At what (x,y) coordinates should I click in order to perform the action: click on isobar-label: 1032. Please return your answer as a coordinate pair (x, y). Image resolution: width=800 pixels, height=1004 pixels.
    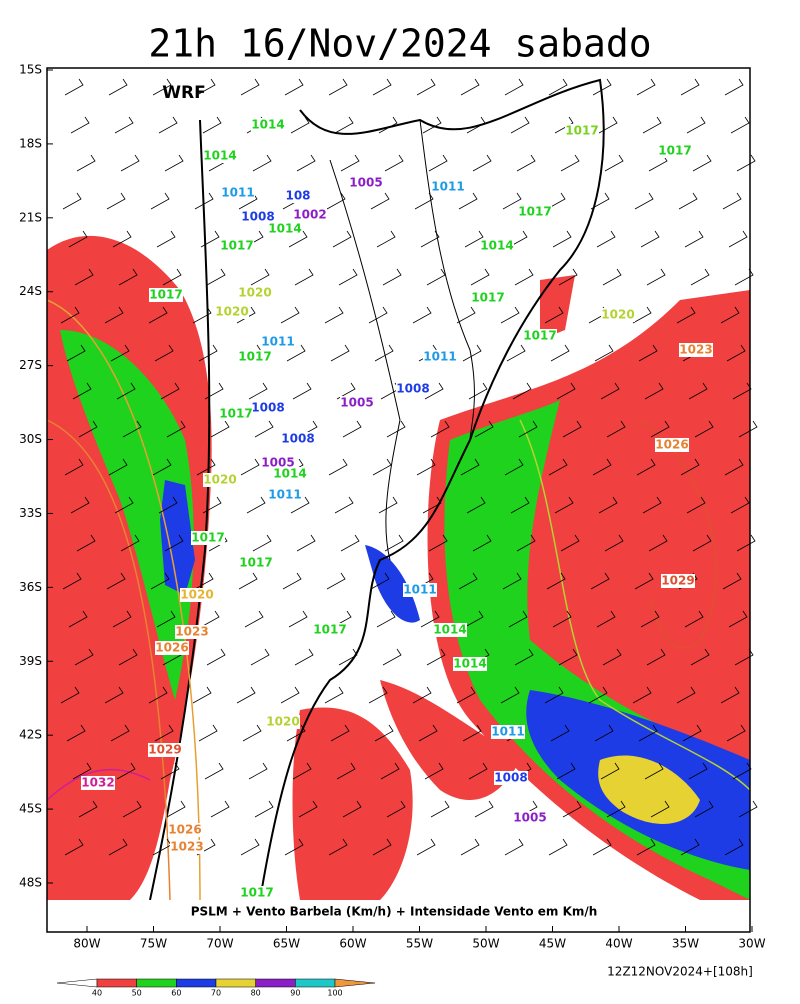
    Looking at the image, I should click on (97, 783).